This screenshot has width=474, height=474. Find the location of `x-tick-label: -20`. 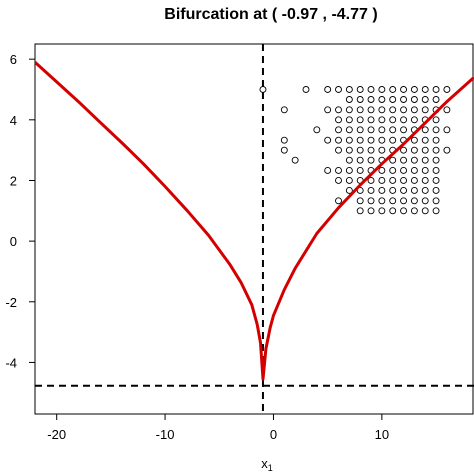

x-tick-label: -20 is located at coordinates (56, 434).